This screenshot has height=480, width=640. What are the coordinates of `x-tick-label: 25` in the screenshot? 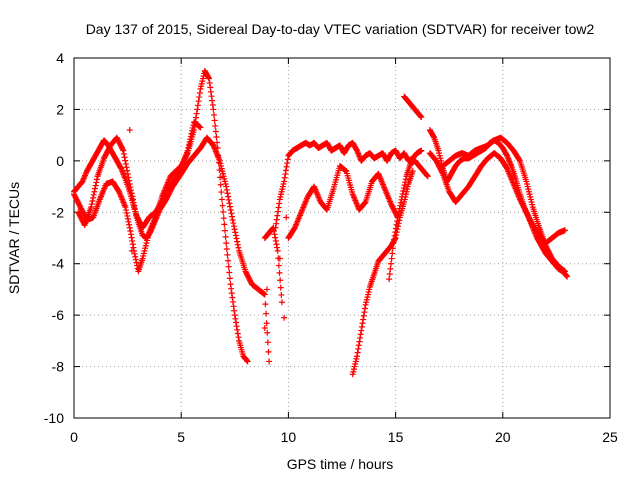 It's located at (610, 437).